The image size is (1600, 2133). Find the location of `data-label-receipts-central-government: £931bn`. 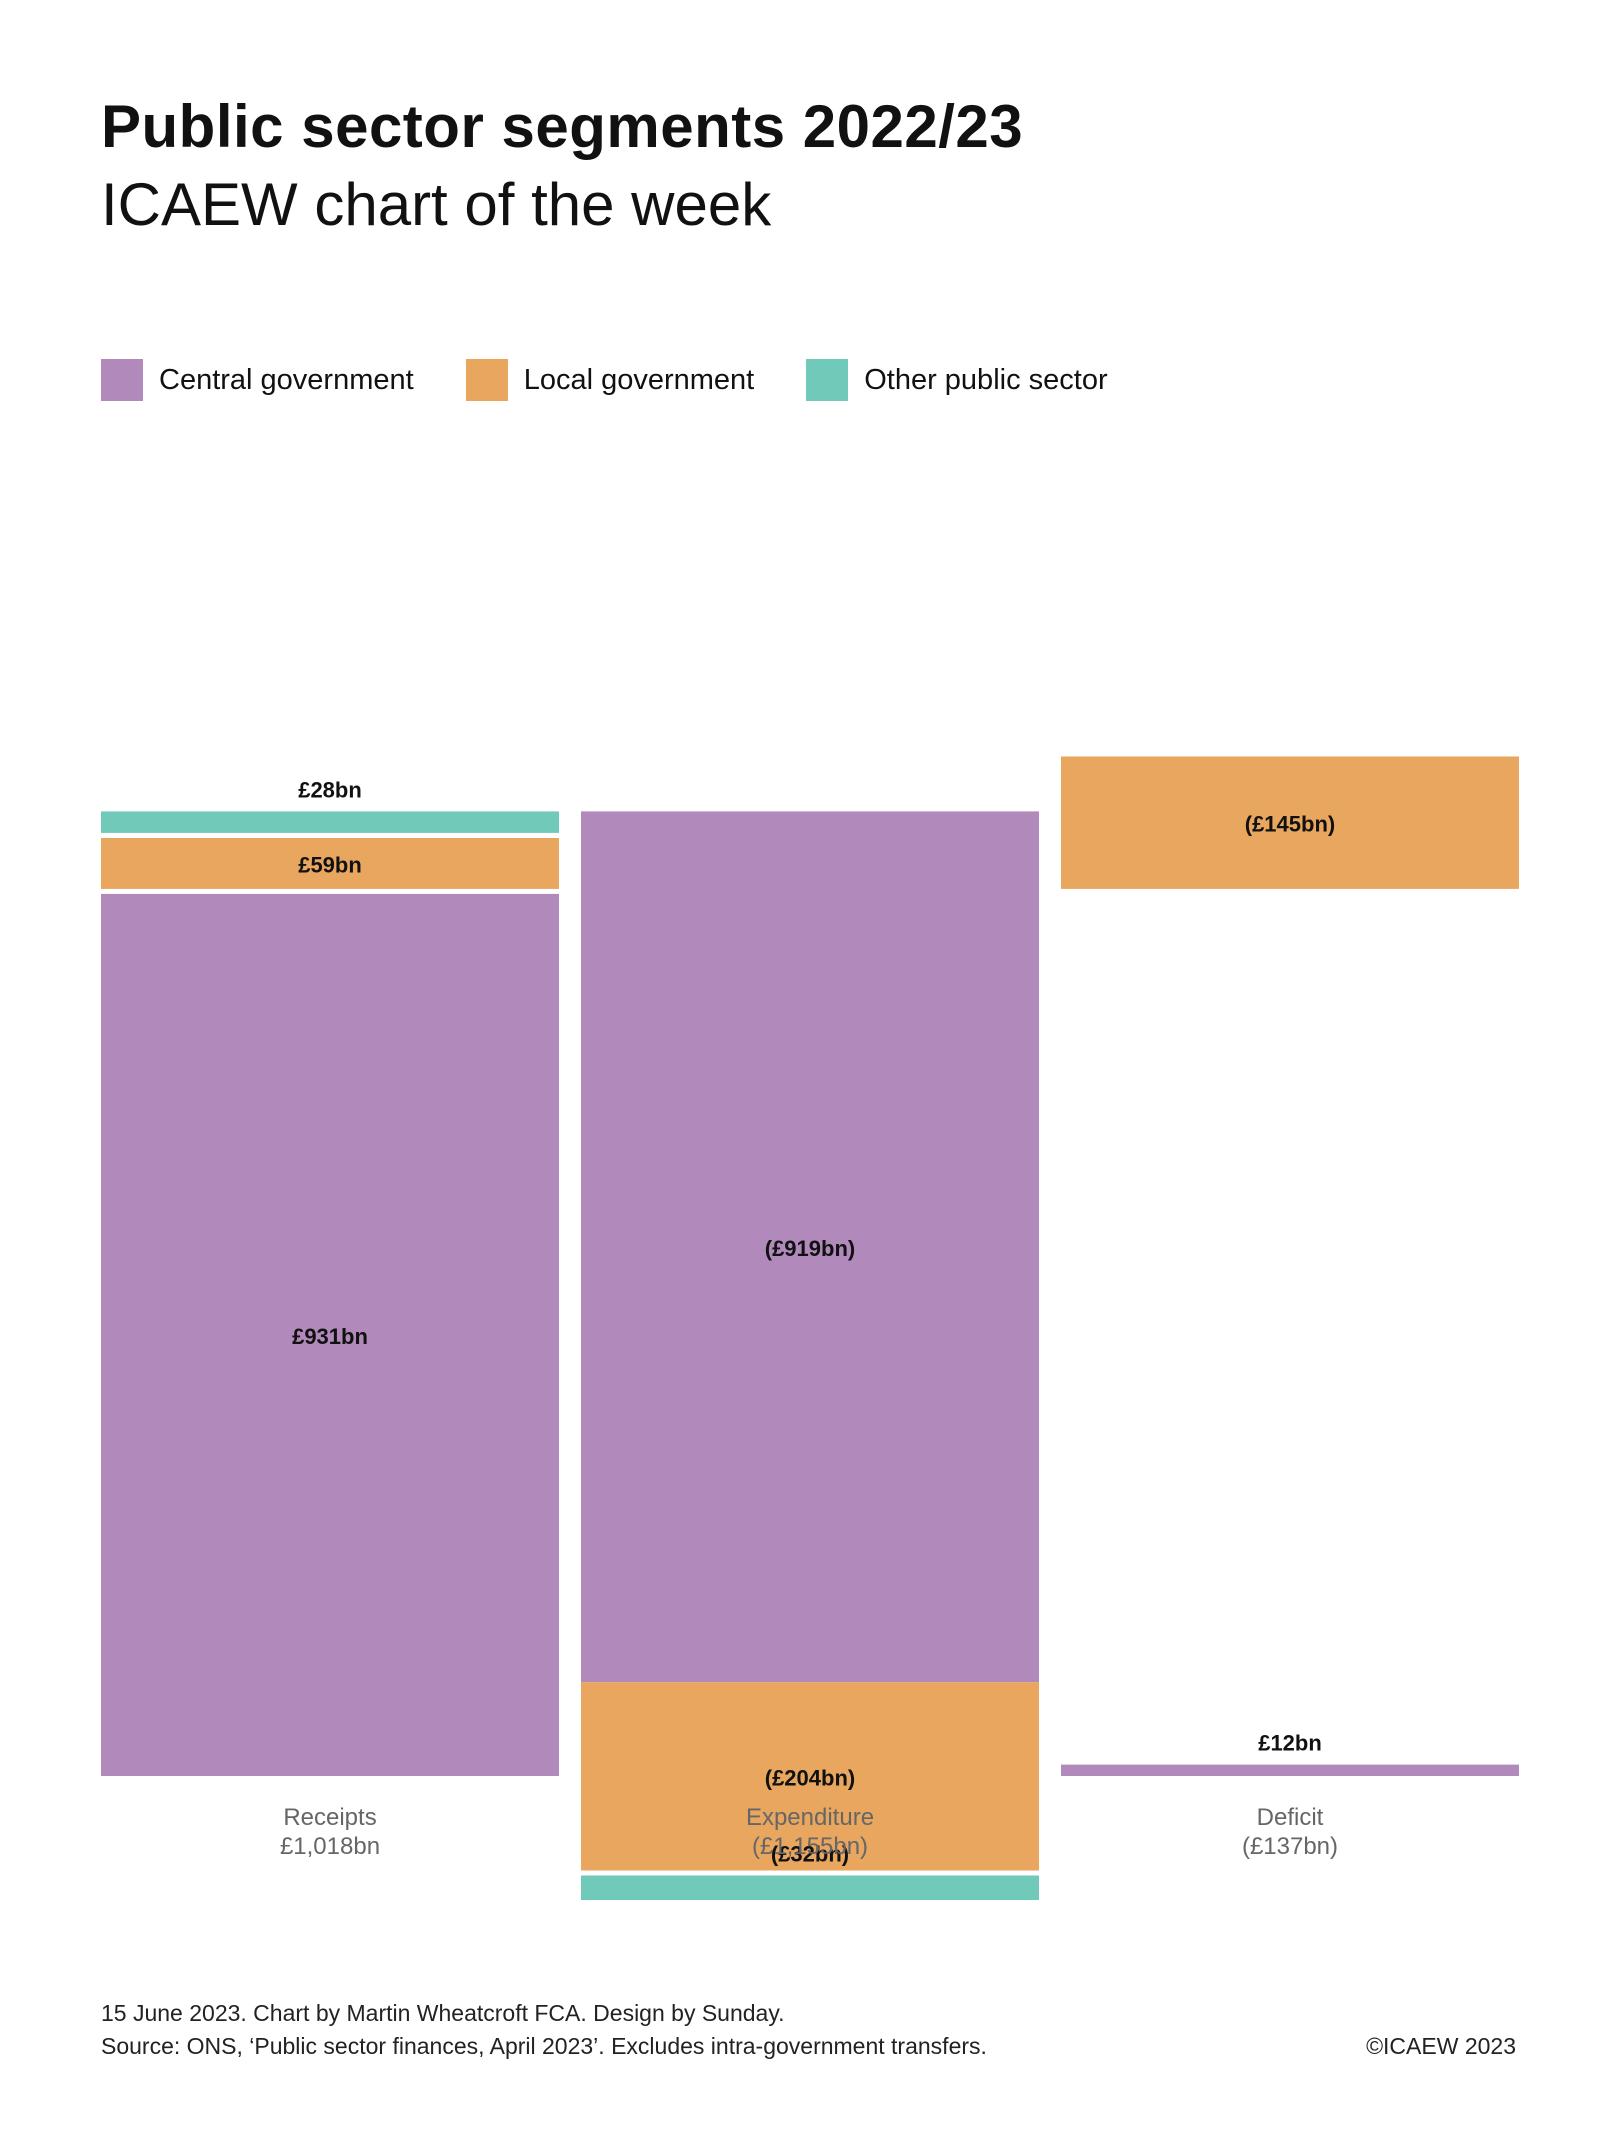

data-label-receipts-central-government: £931bn is located at coordinates (330, 1336).